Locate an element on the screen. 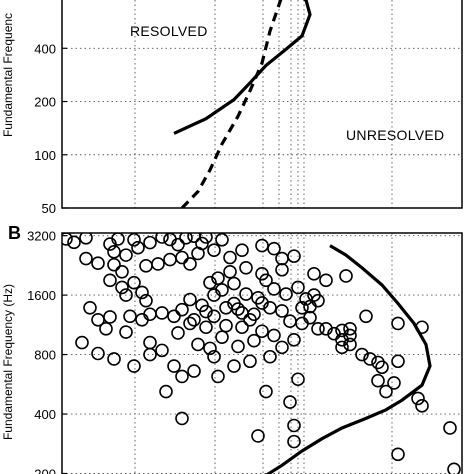  plot-area is located at coordinates (242, 104).